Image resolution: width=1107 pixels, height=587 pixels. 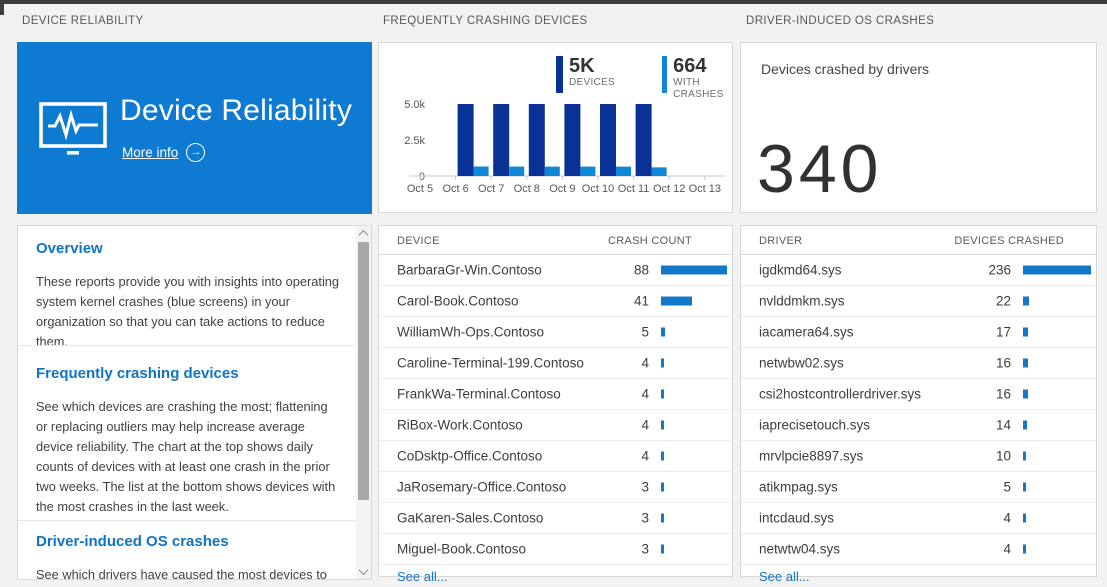 What do you see at coordinates (555, 240) in the screenshot?
I see `table-header-row: DEVICE CRASH COUNT` at bounding box center [555, 240].